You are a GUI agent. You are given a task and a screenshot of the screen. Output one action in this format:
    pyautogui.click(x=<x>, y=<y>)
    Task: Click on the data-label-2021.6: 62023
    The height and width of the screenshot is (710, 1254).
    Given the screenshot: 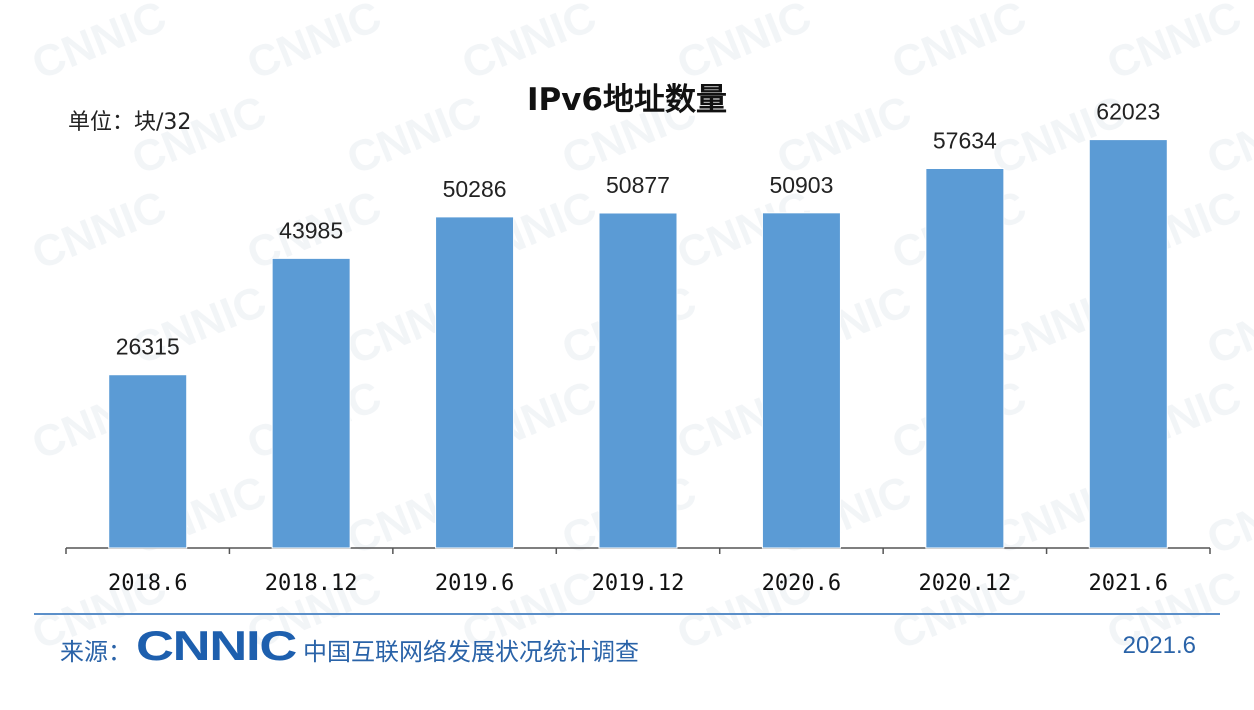 What is the action you would take?
    pyautogui.click(x=1128, y=112)
    